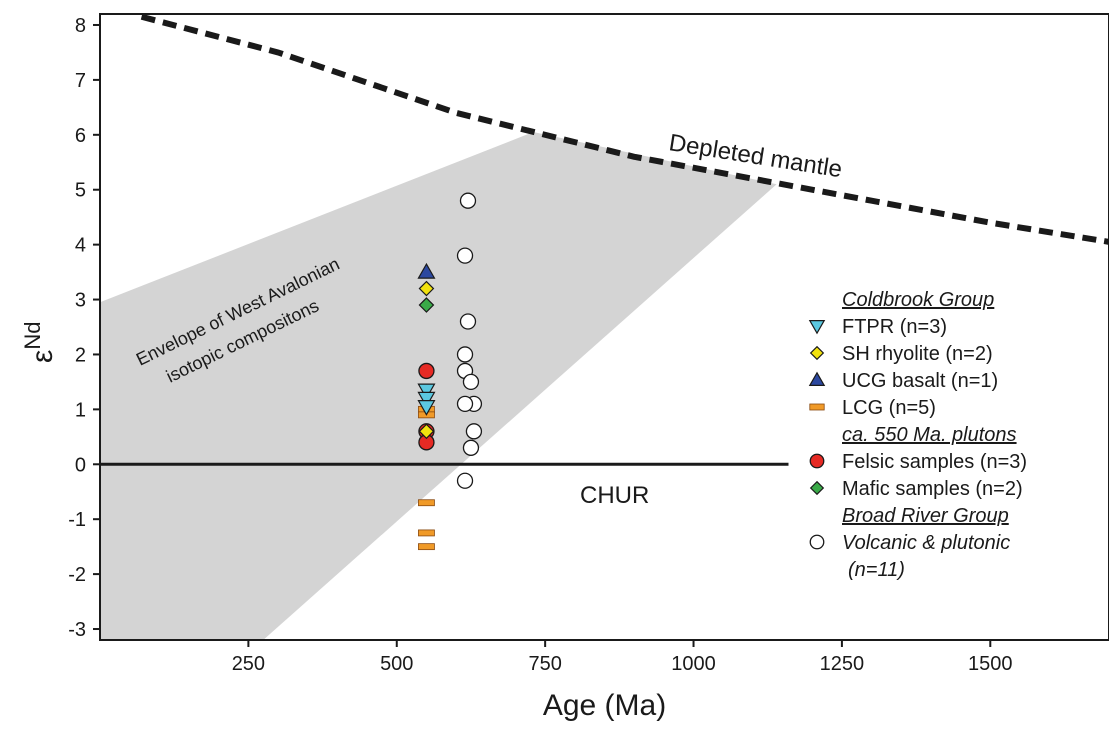  What do you see at coordinates (80, 301) in the screenshot?
I see `y-tick-label: 3` at bounding box center [80, 301].